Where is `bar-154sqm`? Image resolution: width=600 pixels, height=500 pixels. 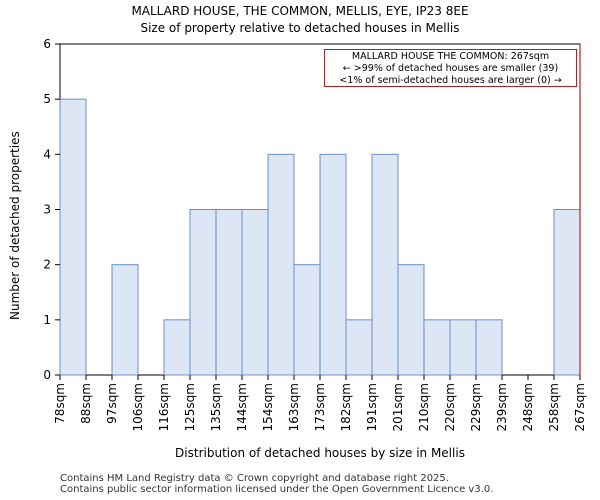
bar-154sqm is located at coordinates (281, 264).